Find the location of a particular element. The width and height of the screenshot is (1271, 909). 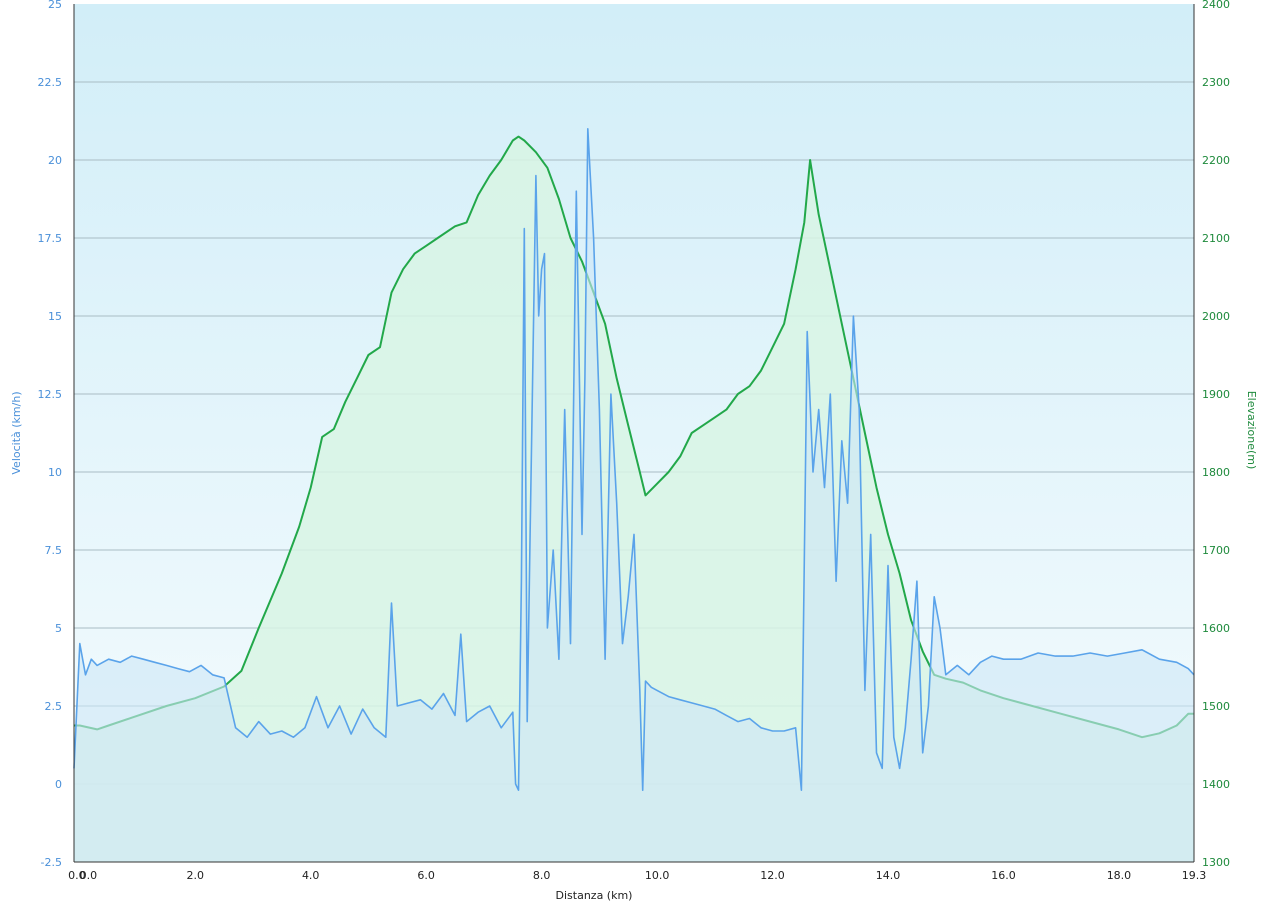

x-tick-label: 19.3 is located at coordinates (1194, 875).